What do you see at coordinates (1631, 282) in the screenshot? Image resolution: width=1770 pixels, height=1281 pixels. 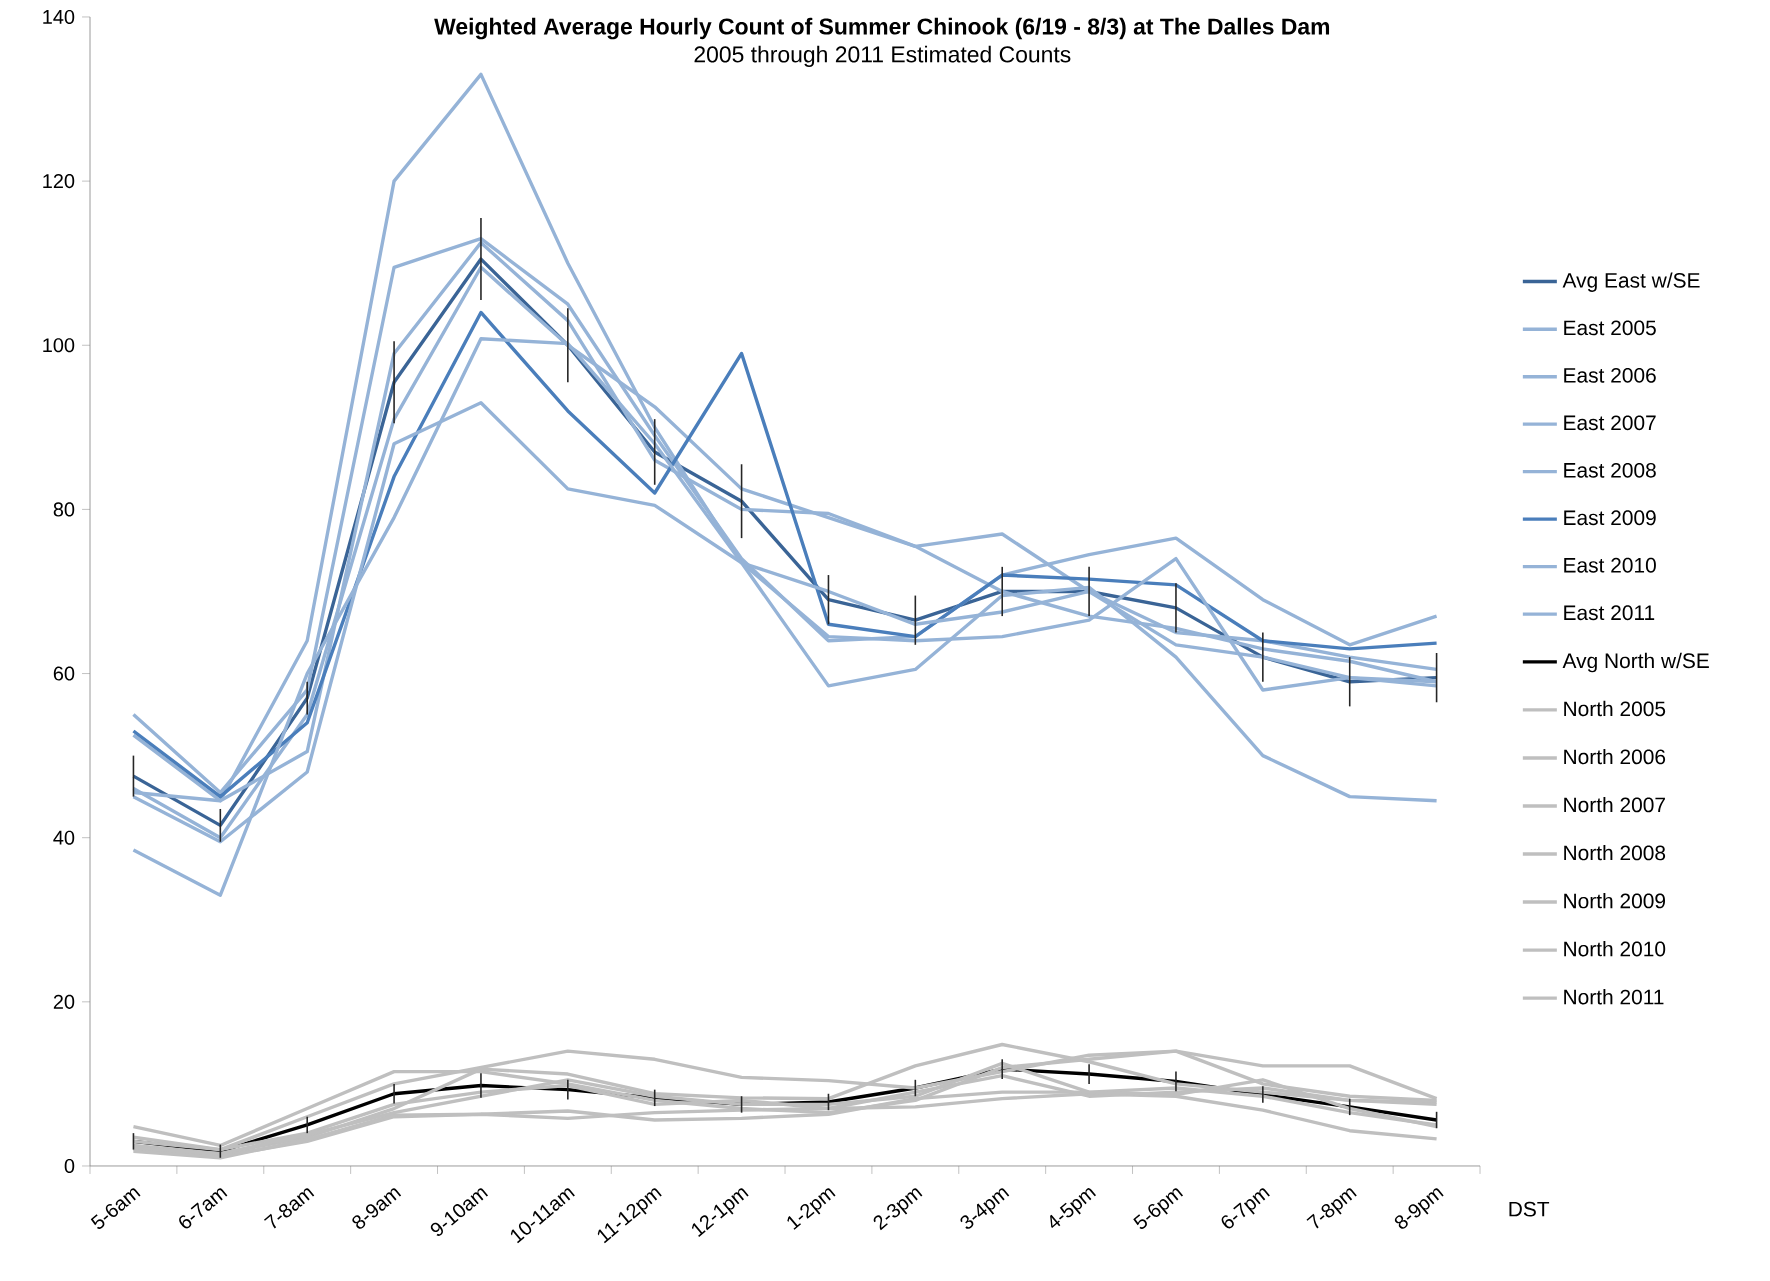 I see `legend-label: Avg East w/SE` at bounding box center [1631, 282].